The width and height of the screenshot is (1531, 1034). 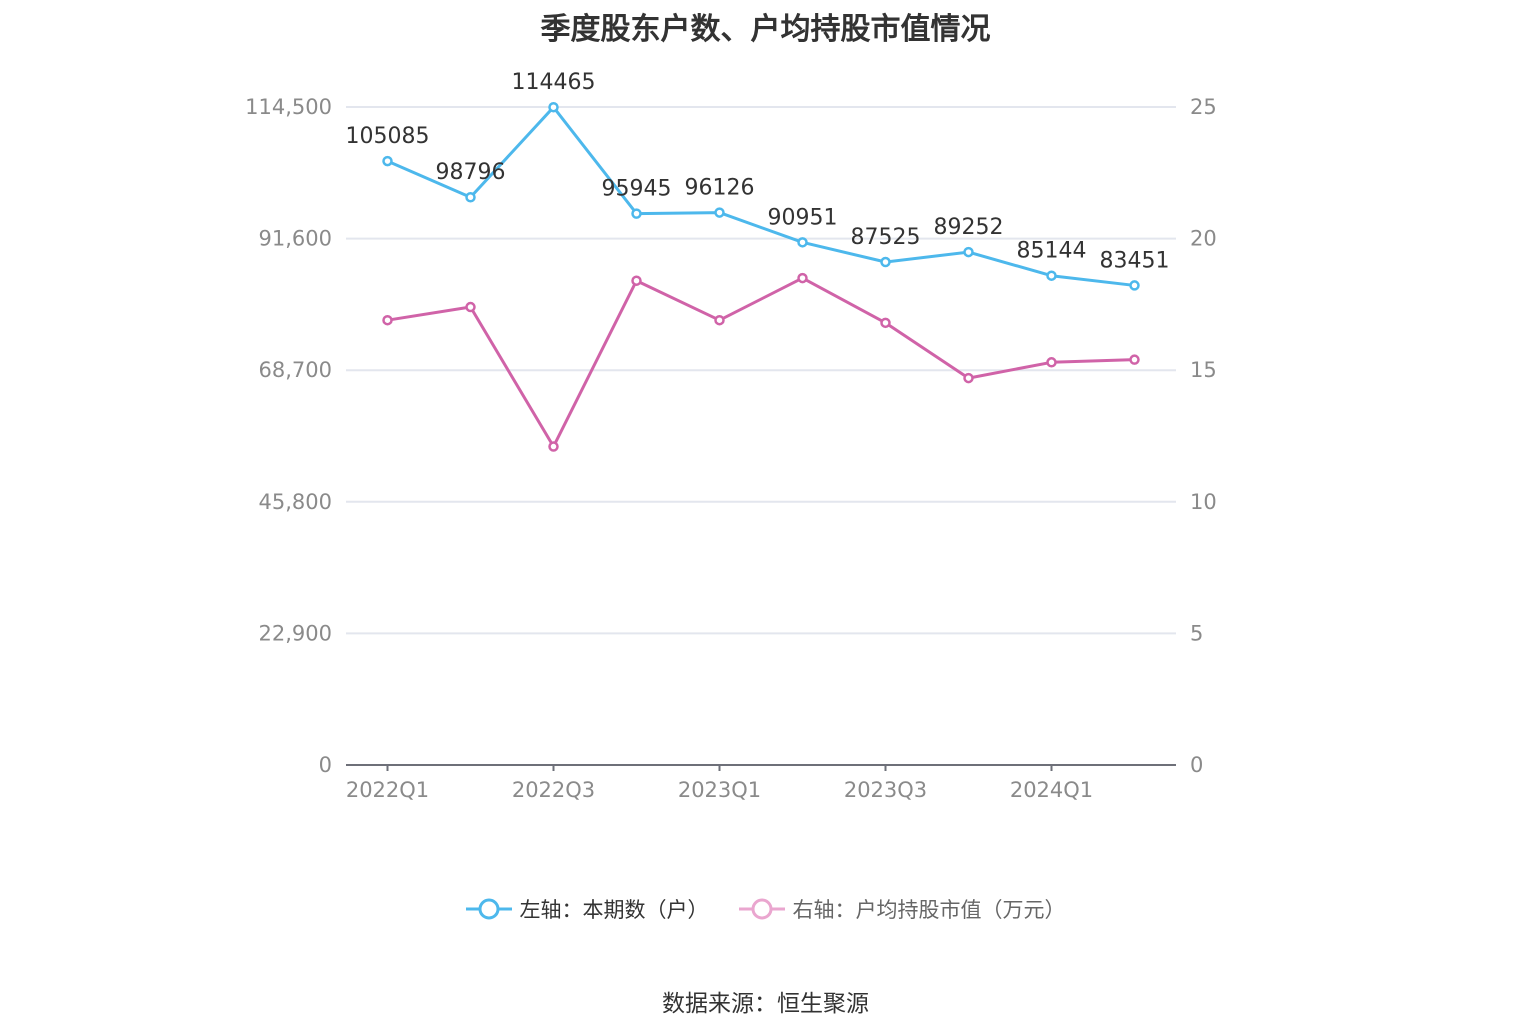 What do you see at coordinates (637, 189) in the screenshot?
I see `data-label: 95945` at bounding box center [637, 189].